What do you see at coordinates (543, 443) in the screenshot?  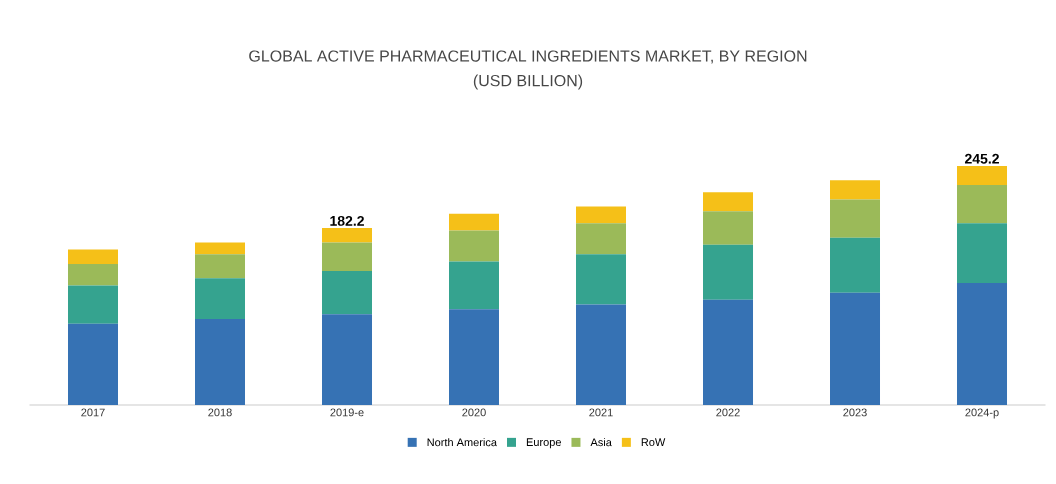 I see `legend-label: Europe` at bounding box center [543, 443].